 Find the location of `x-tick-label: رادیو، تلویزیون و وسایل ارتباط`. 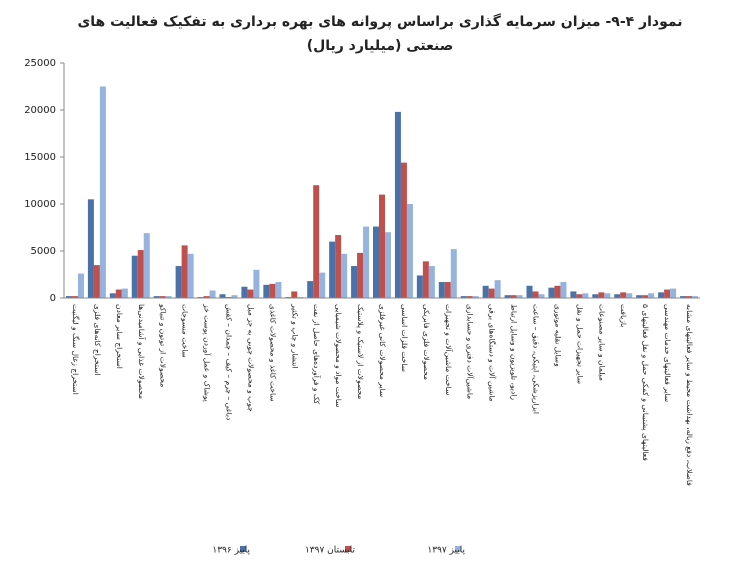

x-tick-label: رادیو، تلویزیون و وسایل ارتباط is located at coordinates (514, 352).